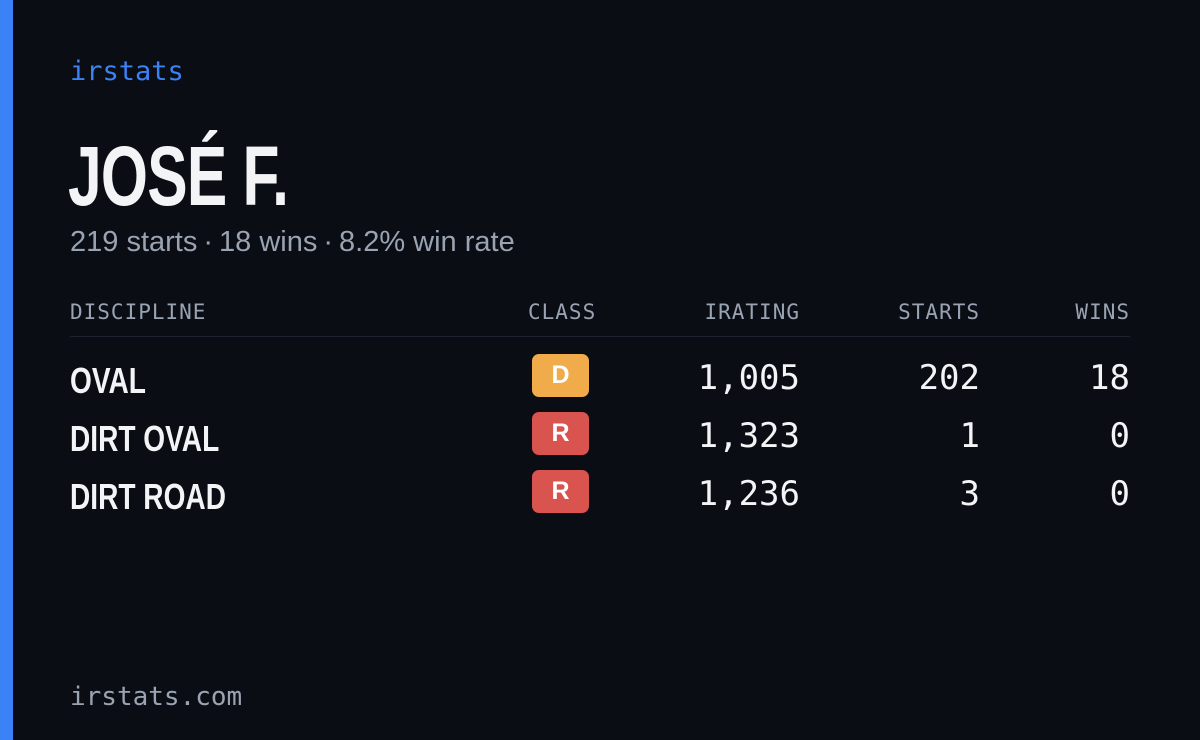 Image resolution: width=1200 pixels, height=740 pixels. What do you see at coordinates (148, 496) in the screenshot?
I see `discipline-label: DIRT ROAD` at bounding box center [148, 496].